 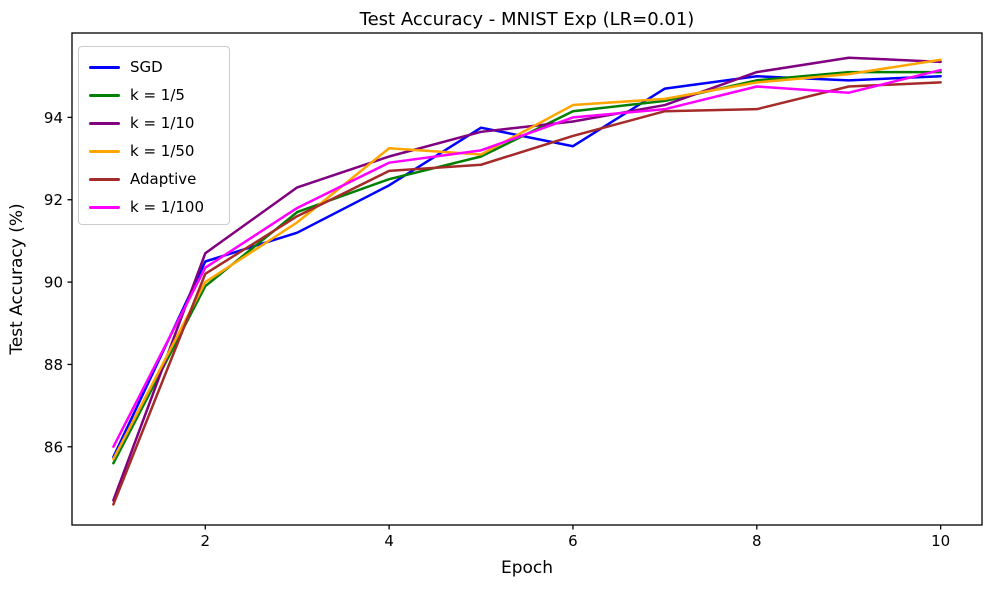 What do you see at coordinates (53, 283) in the screenshot?
I see `y-tick-label: 90` at bounding box center [53, 283].